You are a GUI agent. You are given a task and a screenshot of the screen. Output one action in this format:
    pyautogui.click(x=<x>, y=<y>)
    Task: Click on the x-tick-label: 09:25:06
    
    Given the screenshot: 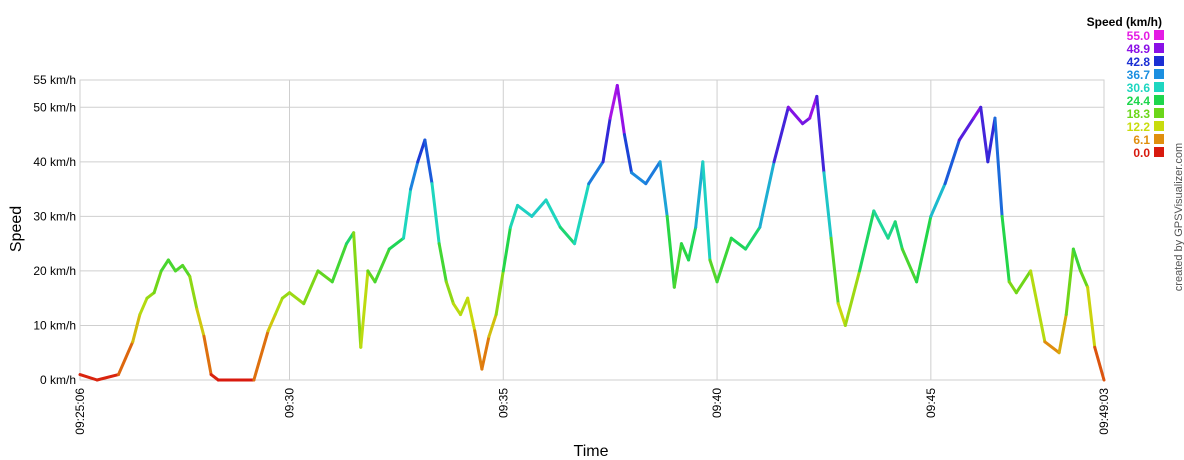 What is the action you would take?
    pyautogui.click(x=80, y=411)
    